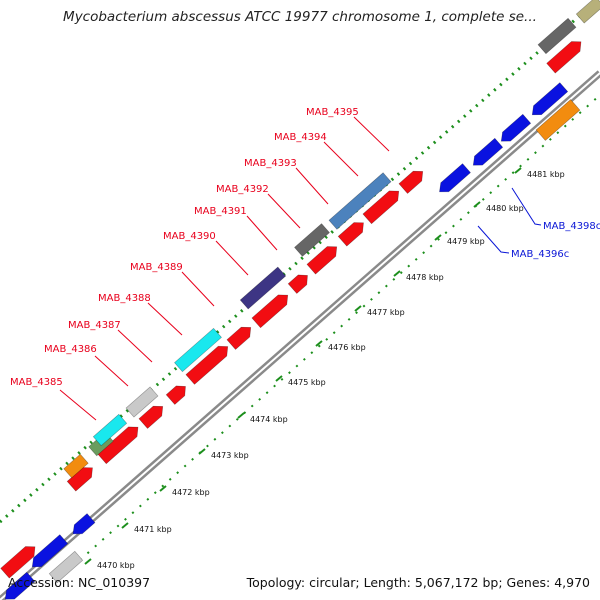 This screenshot has width=600, height=600. What do you see at coordinates (70, 349) in the screenshot?
I see `forward-gene-label: MAB_4386` at bounding box center [70, 349].